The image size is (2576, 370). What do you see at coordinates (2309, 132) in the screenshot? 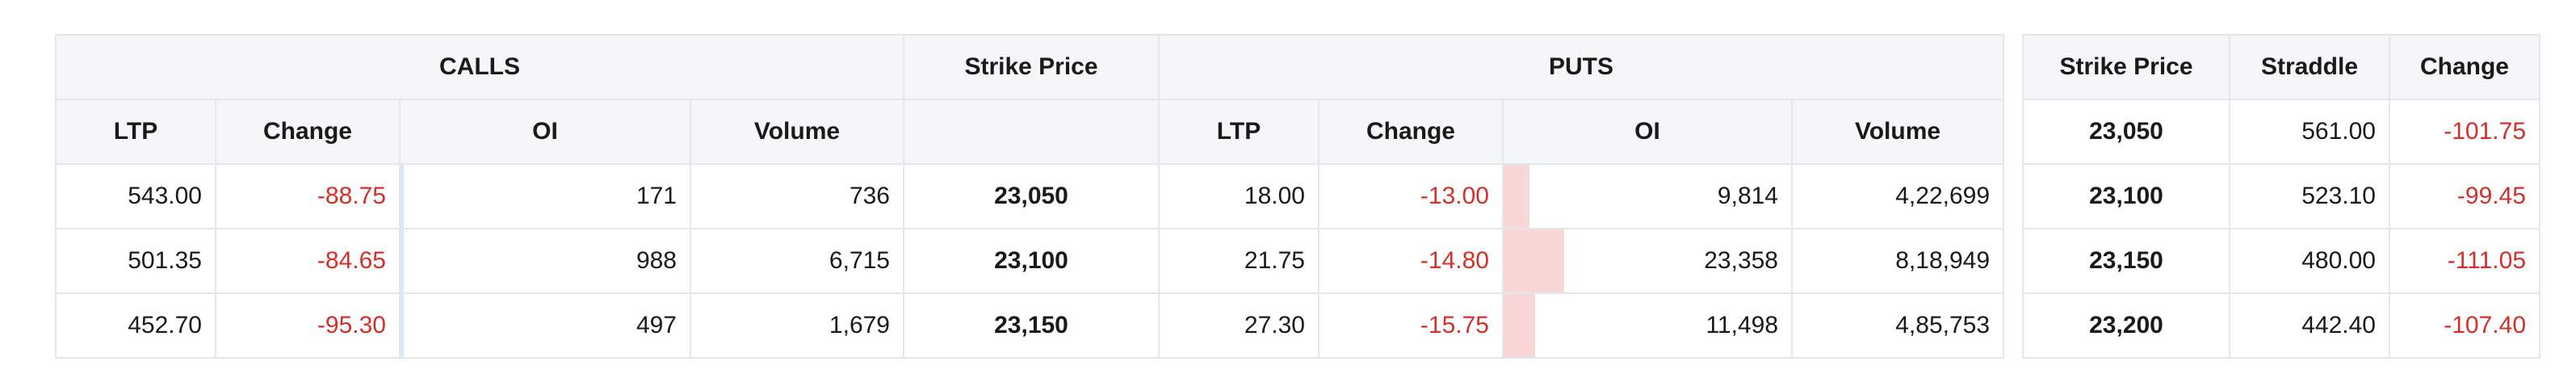
I see `straddle-value-cell: 561.00` at bounding box center [2309, 132].